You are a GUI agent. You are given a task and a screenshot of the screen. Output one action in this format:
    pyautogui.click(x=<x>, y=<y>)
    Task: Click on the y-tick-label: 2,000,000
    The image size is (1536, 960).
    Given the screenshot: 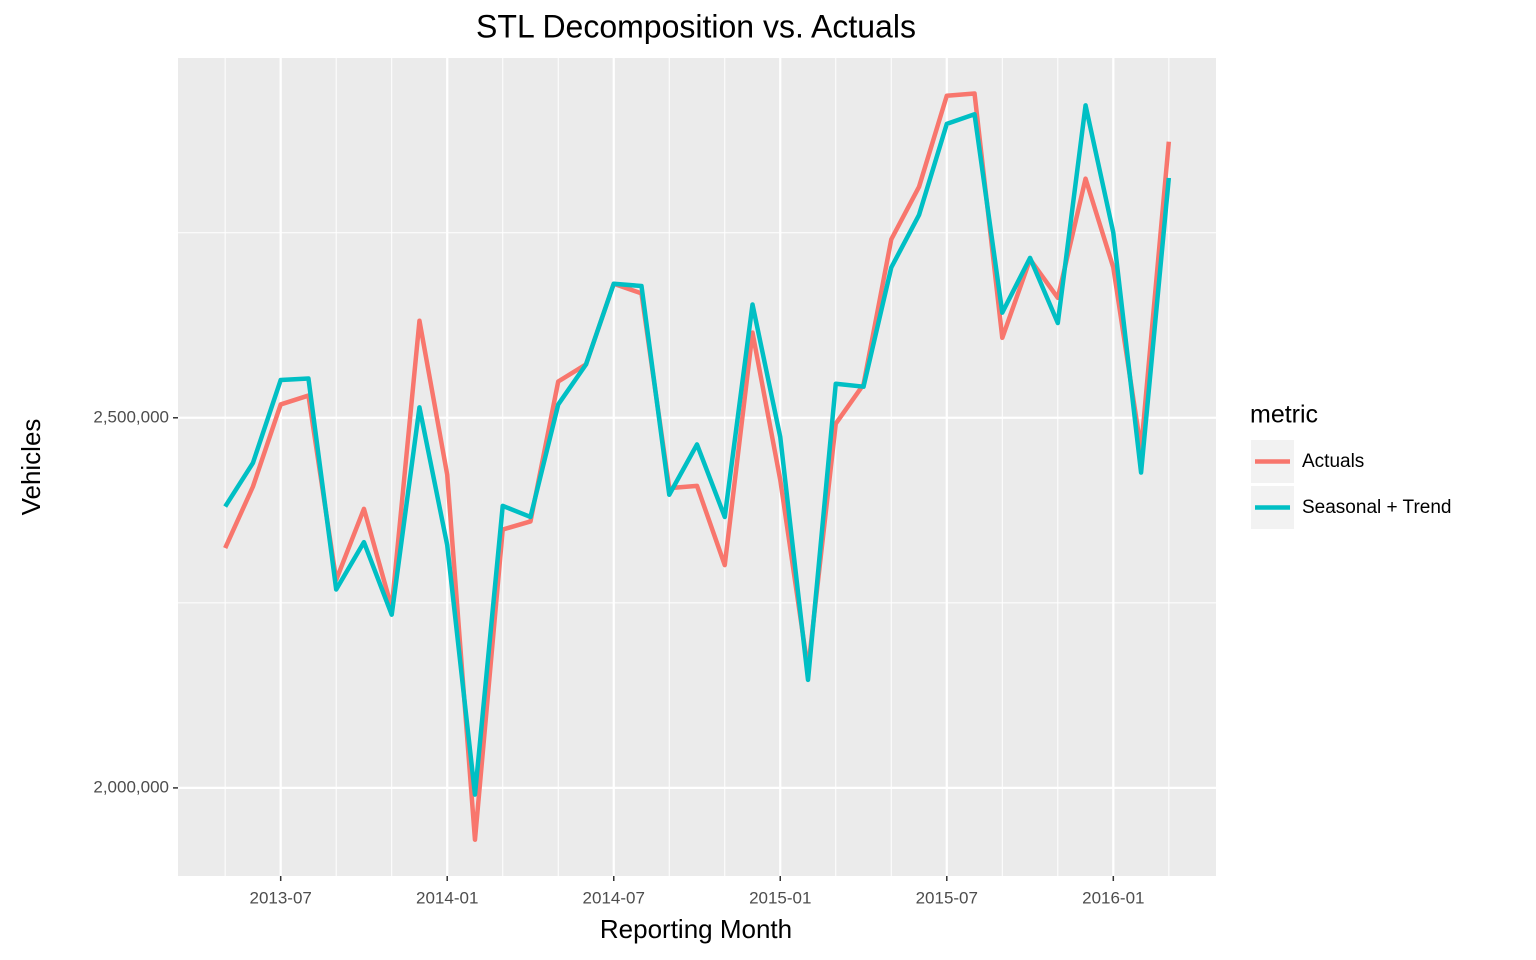 What is the action you would take?
    pyautogui.click(x=131, y=786)
    